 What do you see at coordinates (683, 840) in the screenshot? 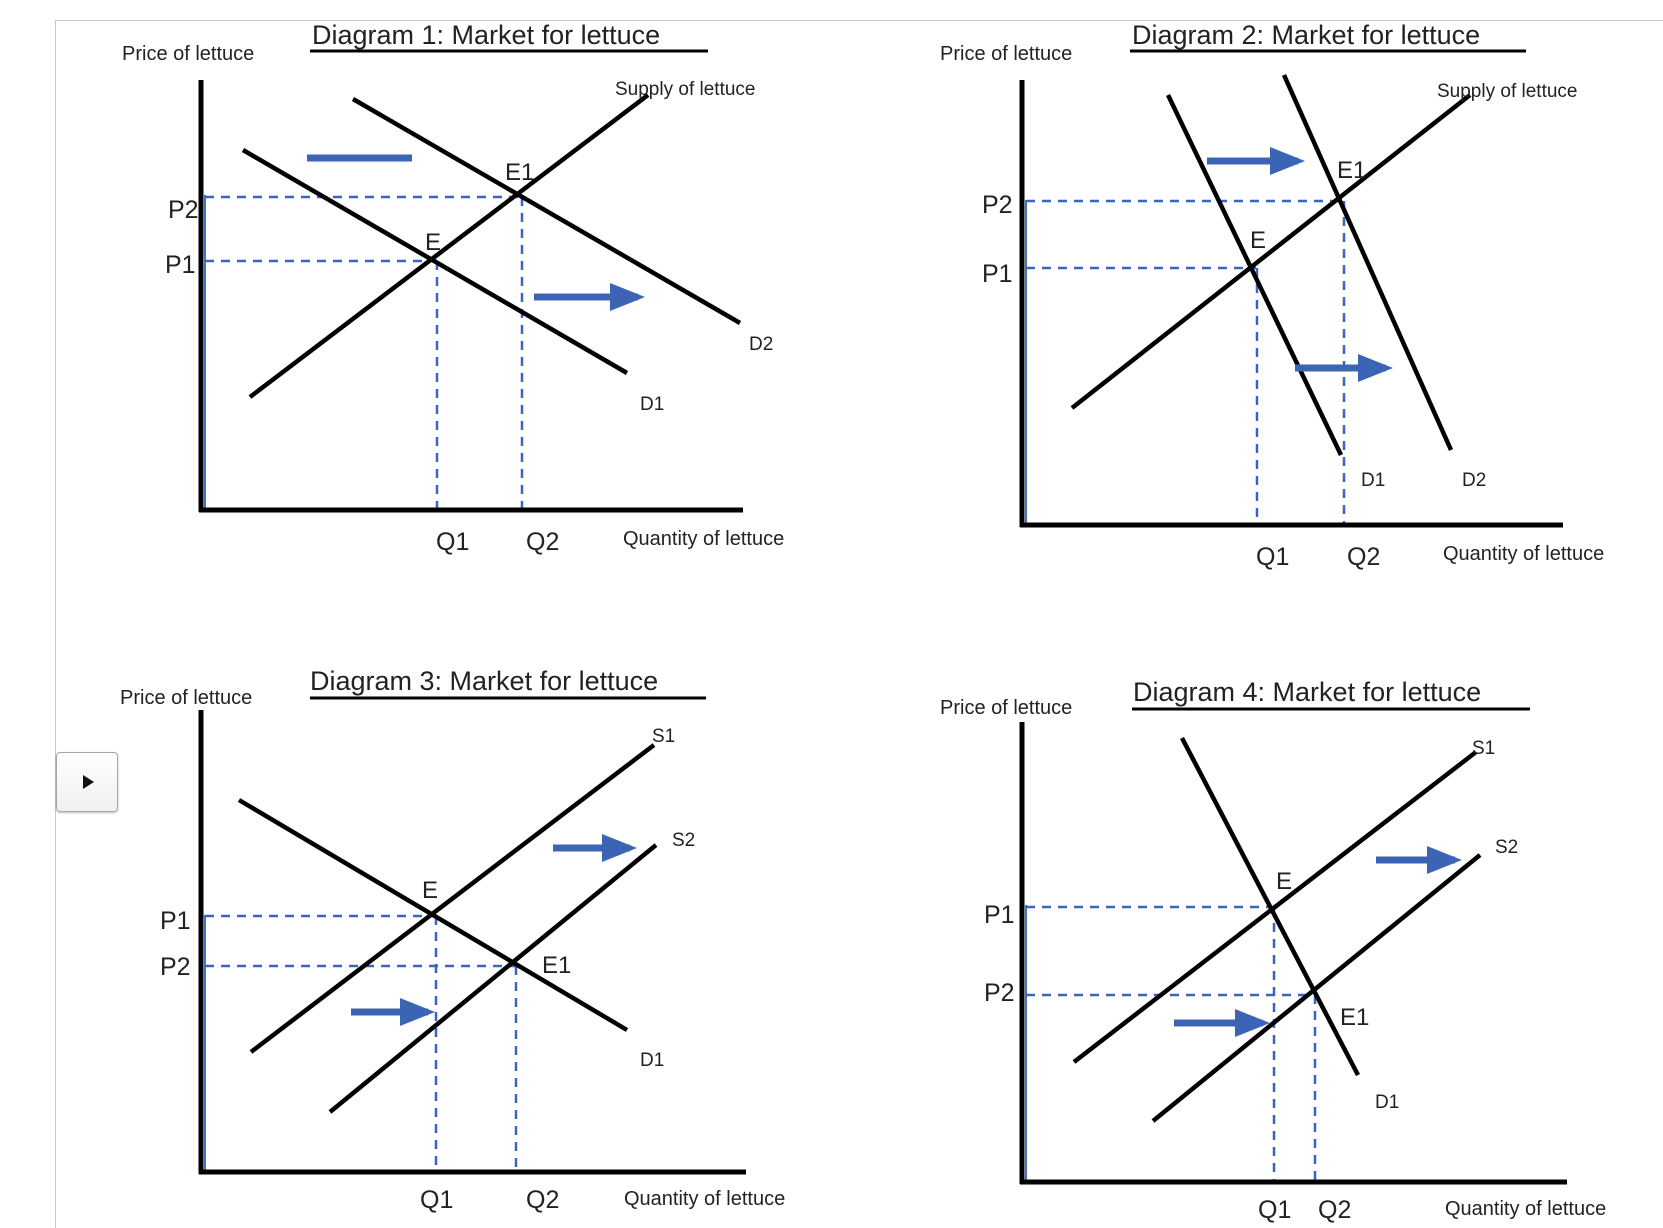
I see `diagram-3-s2-label: S2` at bounding box center [683, 840].